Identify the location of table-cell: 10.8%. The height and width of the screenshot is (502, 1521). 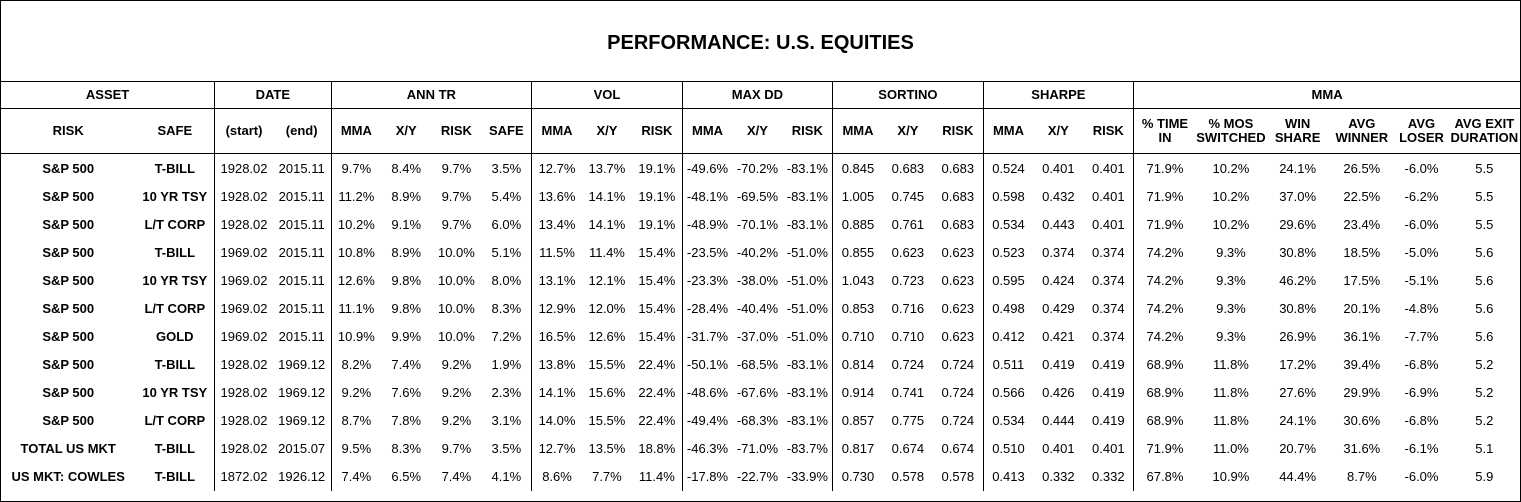
(356, 253).